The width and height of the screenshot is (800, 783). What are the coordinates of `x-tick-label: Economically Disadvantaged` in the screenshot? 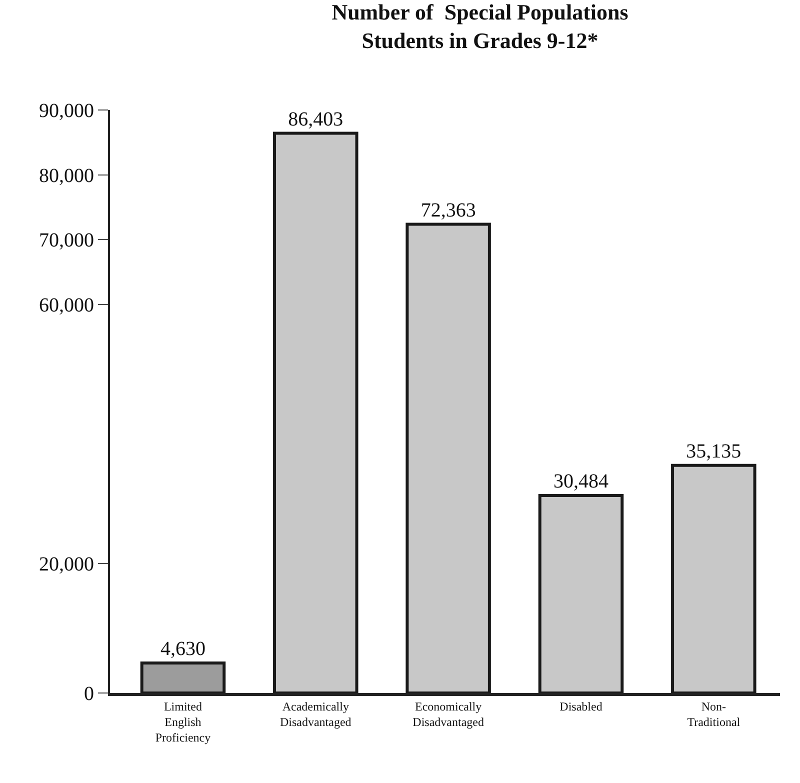 It's located at (448, 714).